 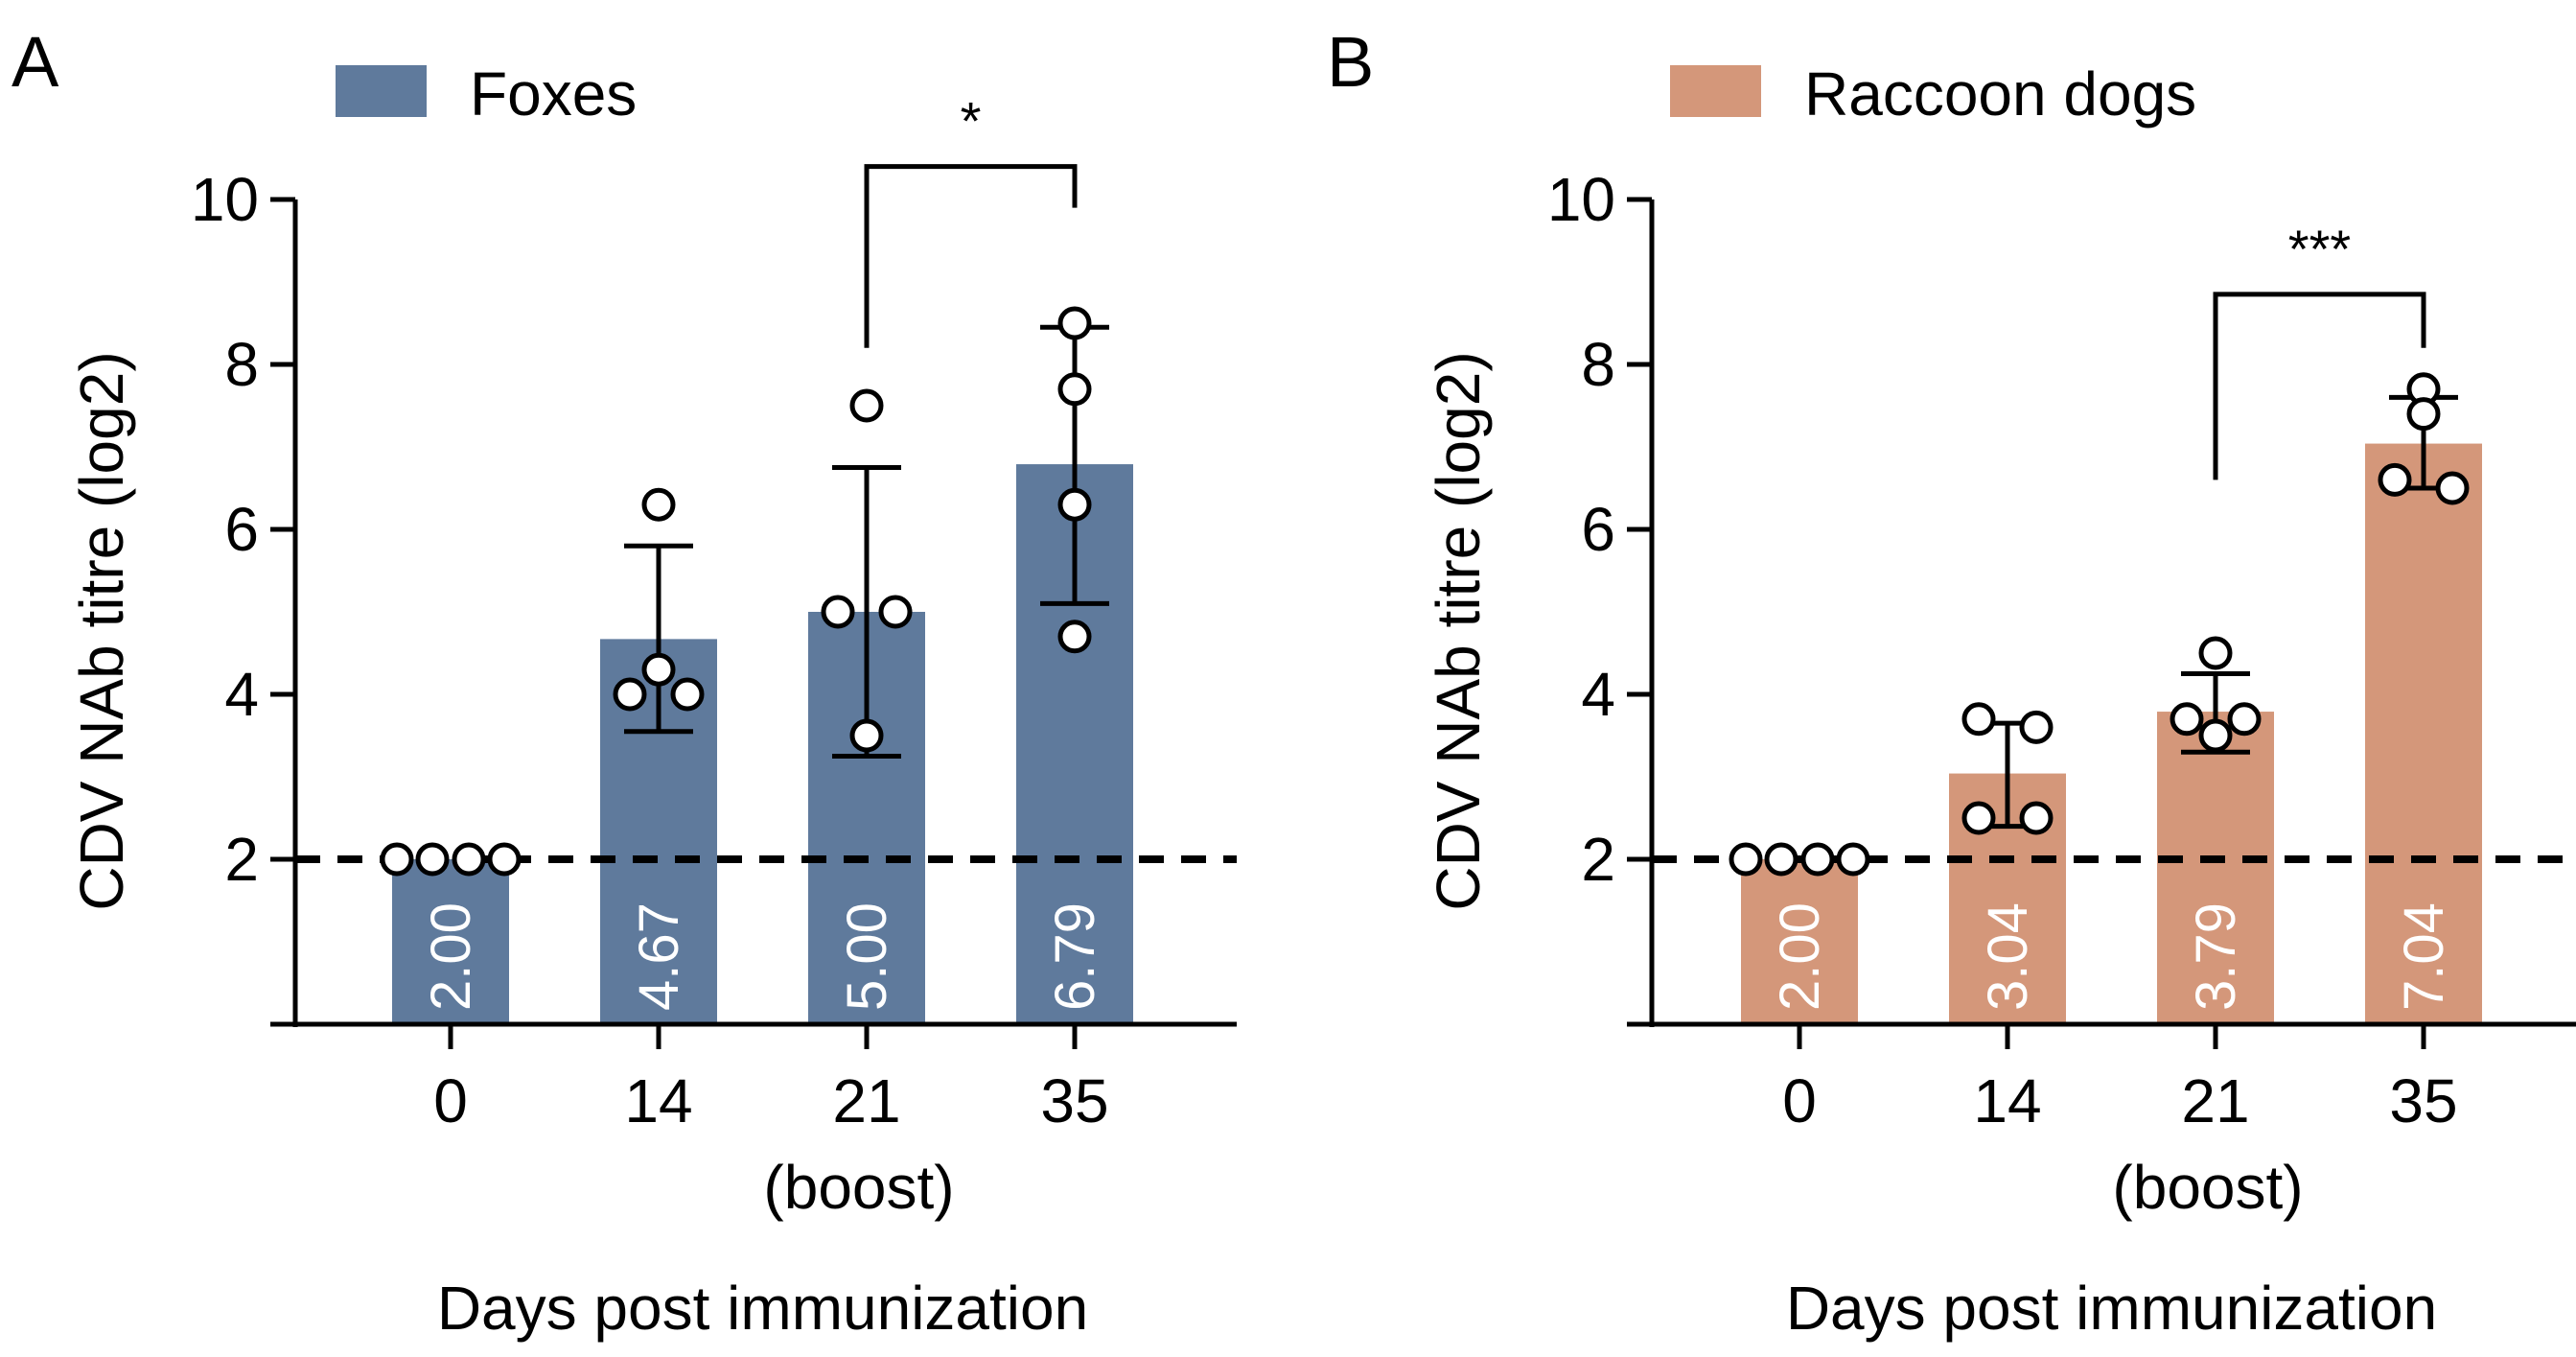 I want to click on legend-label: Foxes, so click(x=553, y=94).